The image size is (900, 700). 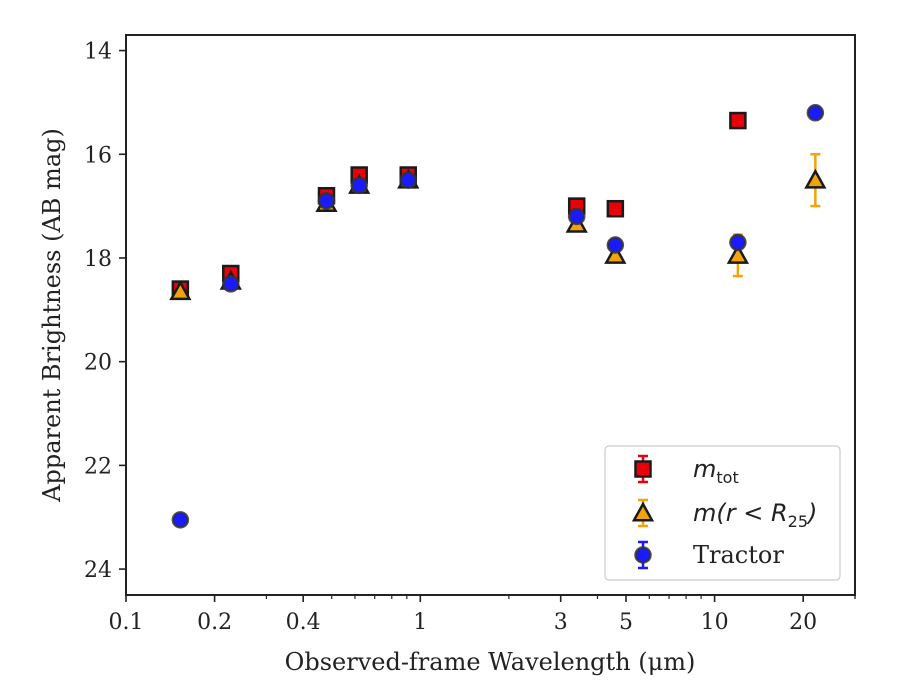 I want to click on legend-label-sub: 25, so click(x=798, y=521).